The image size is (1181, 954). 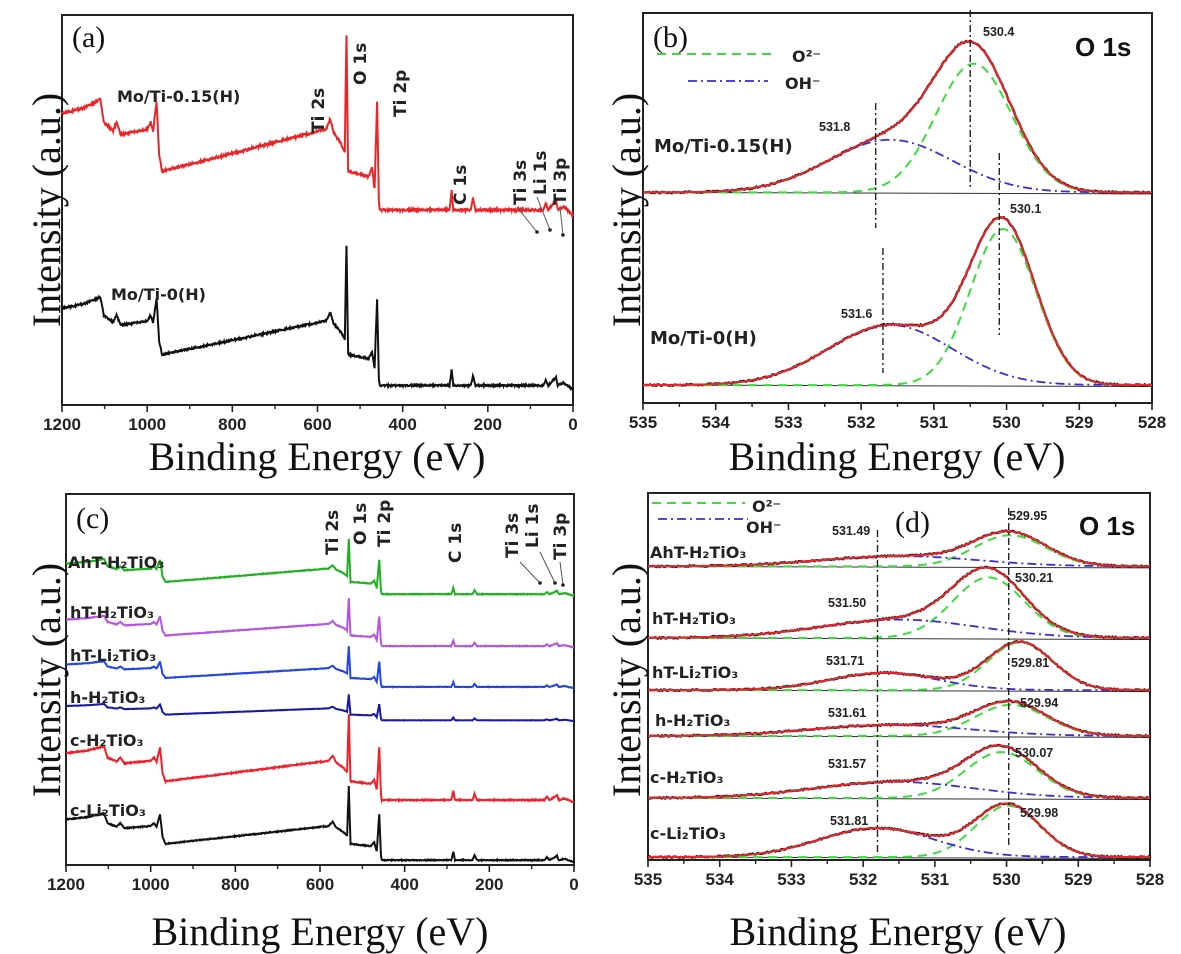 I want to click on panel-tag: (d), so click(x=912, y=522).